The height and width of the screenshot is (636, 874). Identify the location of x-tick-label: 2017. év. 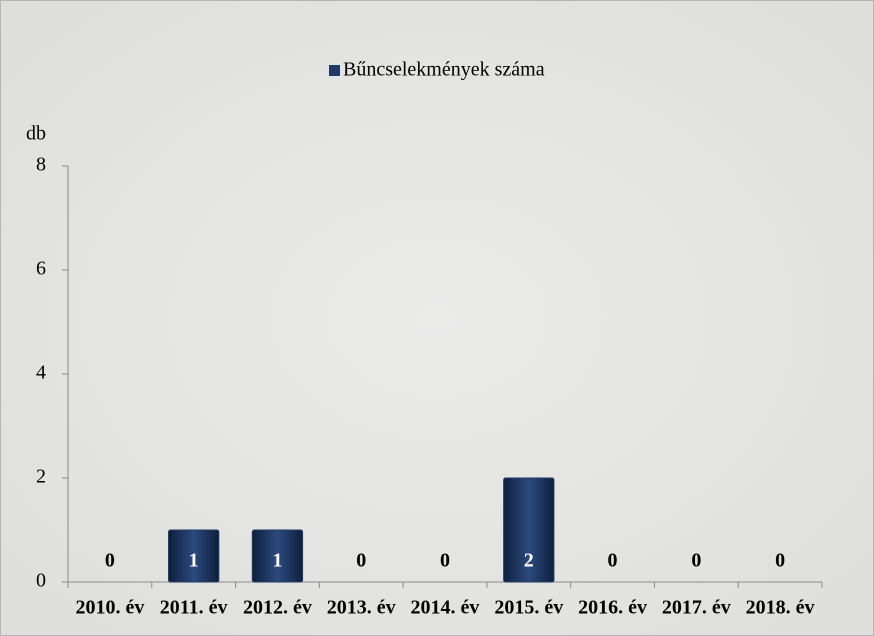
(696, 608).